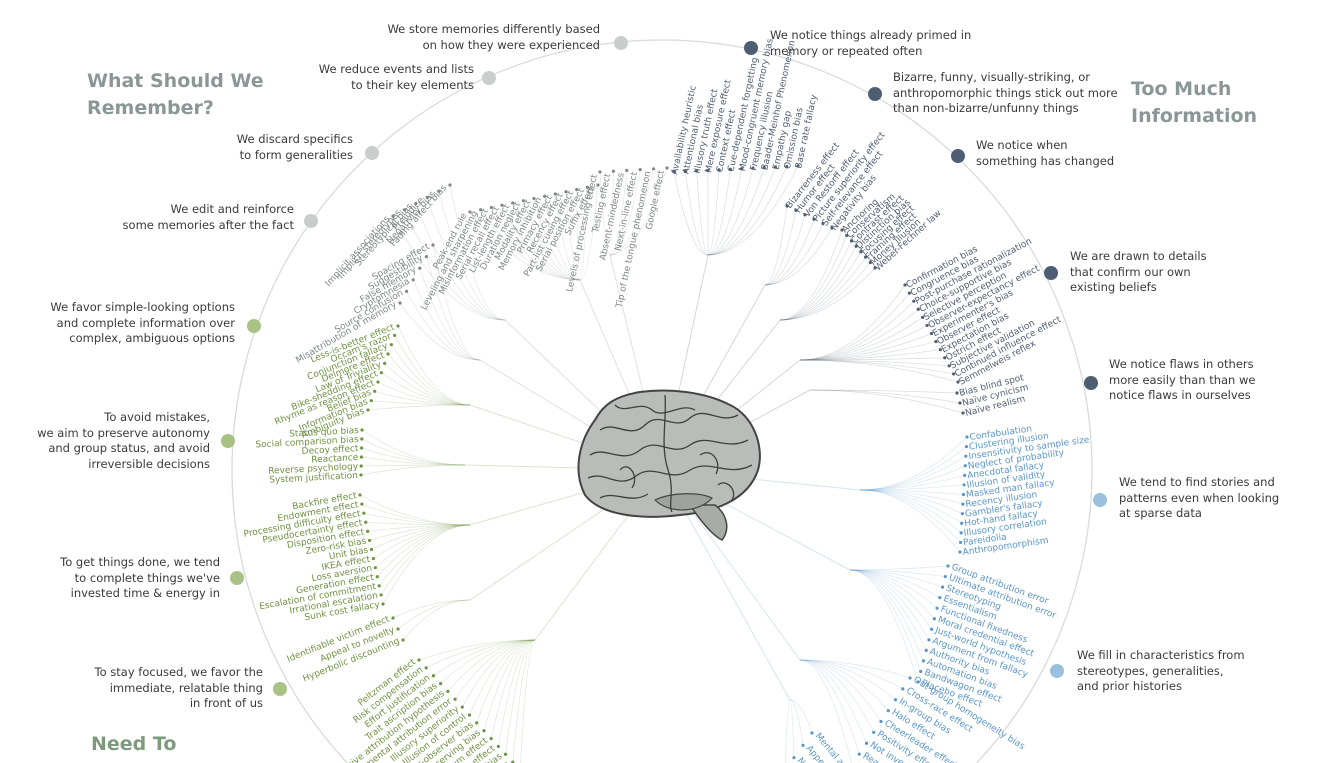 Image resolution: width=1323 pixels, height=763 pixels. I want to click on bias-label: Reactance, so click(335, 459).